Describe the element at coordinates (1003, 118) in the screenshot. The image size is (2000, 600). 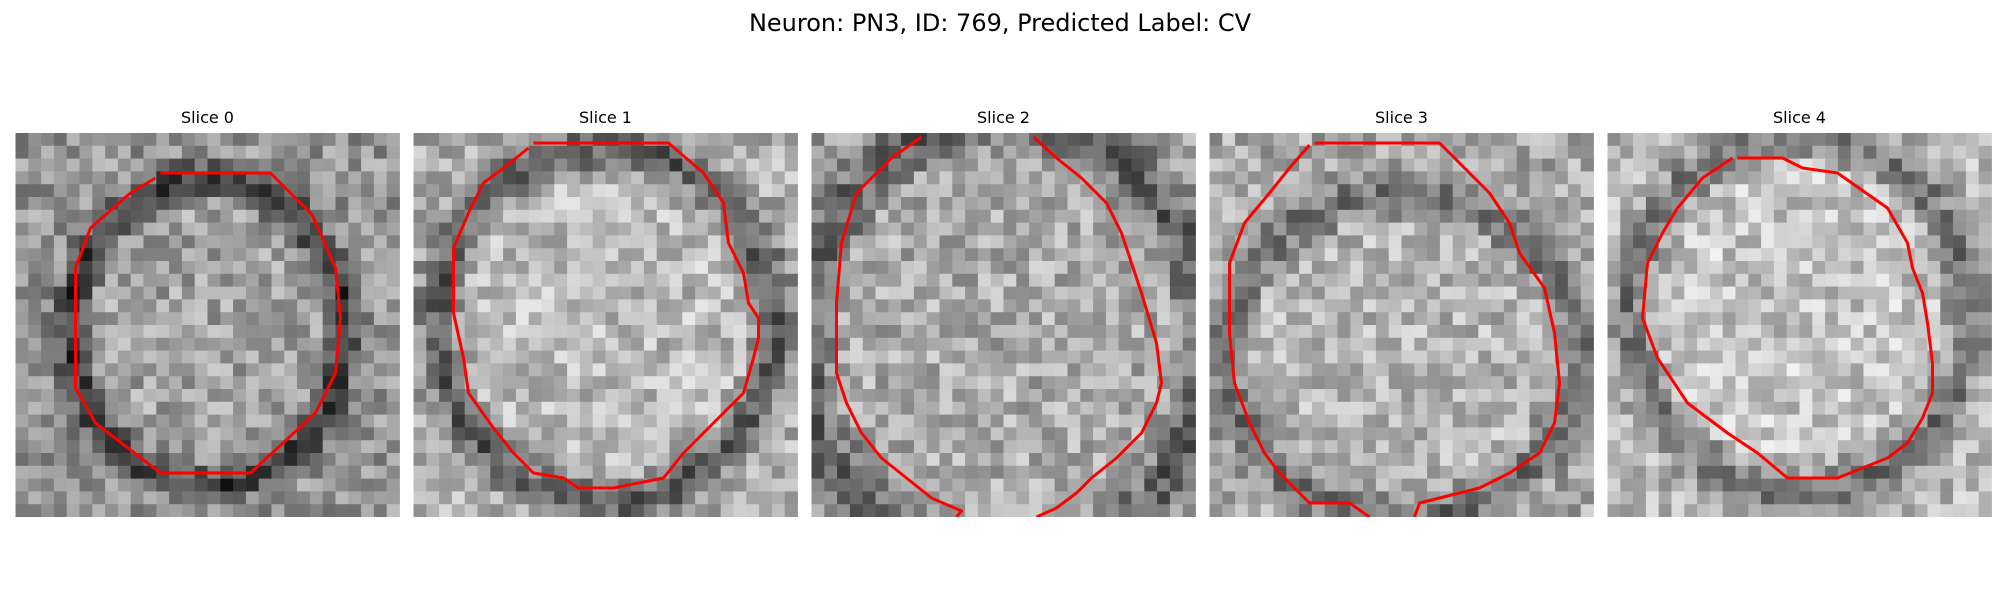
I see `slice-title-2: Slice 2` at that location.